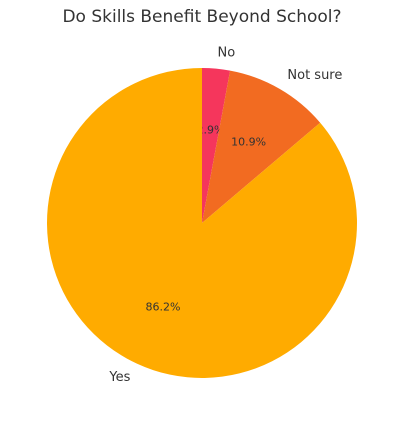 The height and width of the screenshot is (427, 404). I want to click on slice-label: No, so click(227, 53).